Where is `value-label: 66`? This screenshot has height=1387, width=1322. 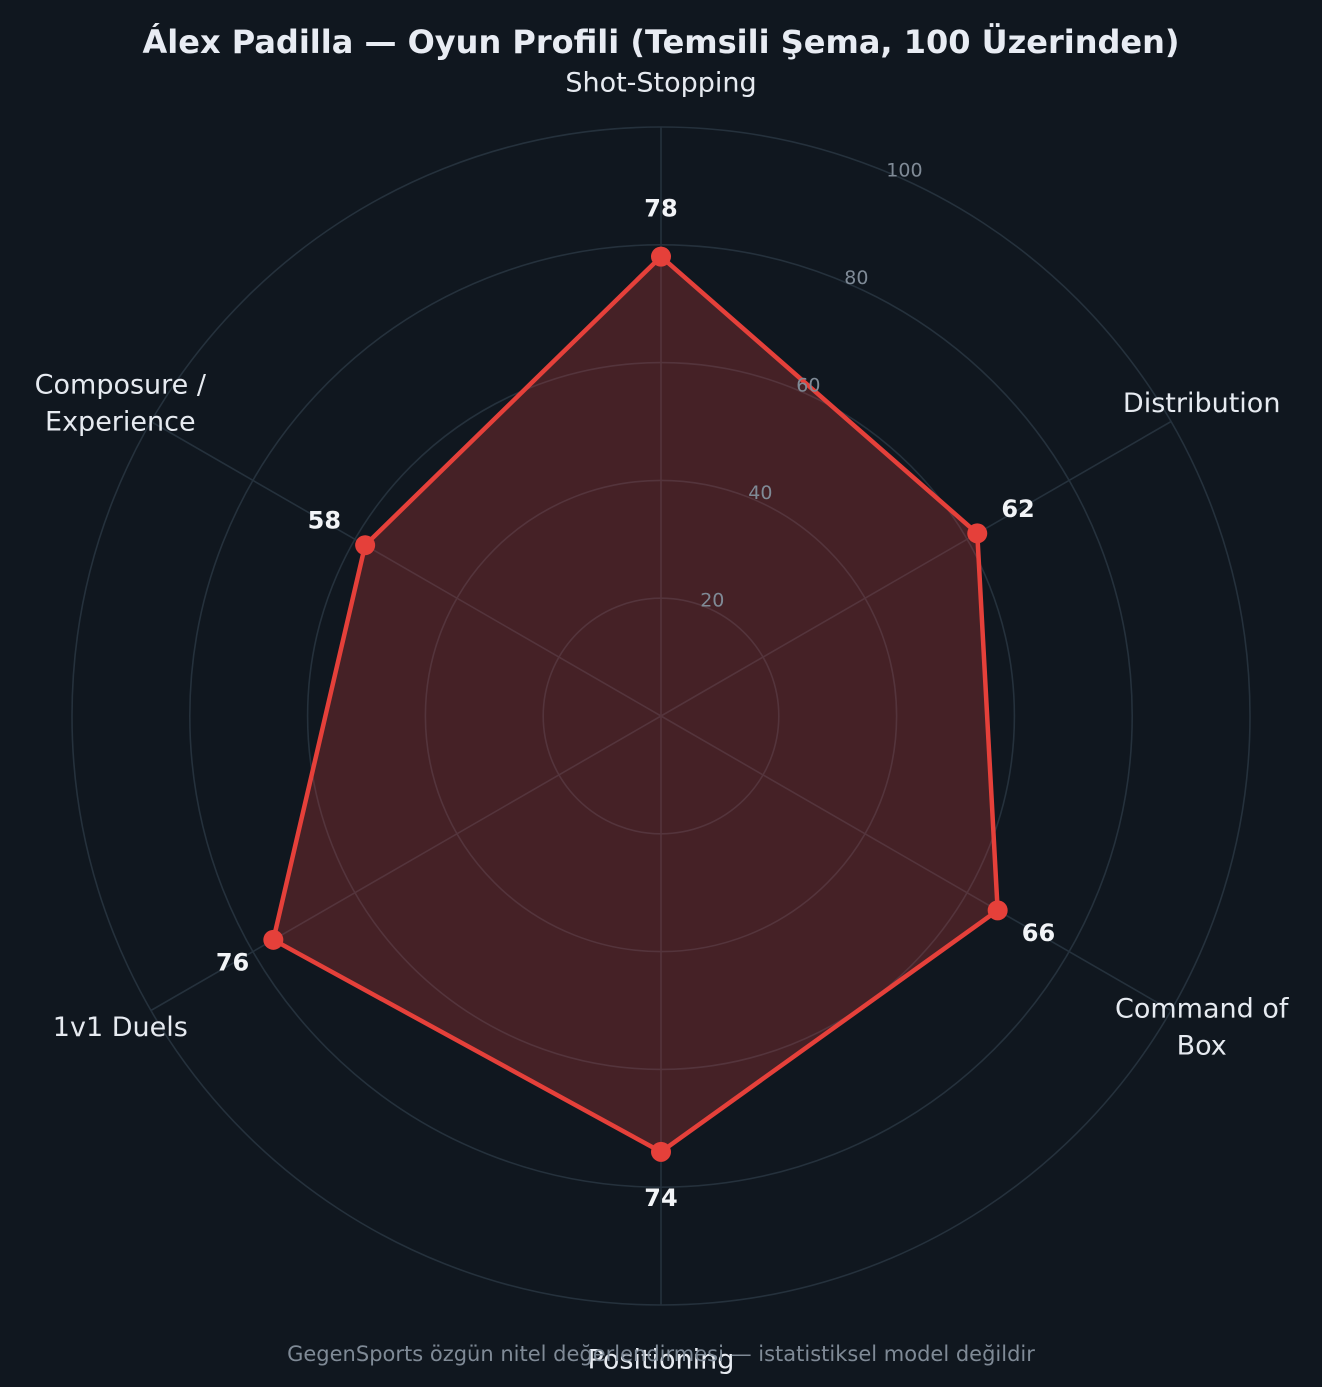 value-label: 66 is located at coordinates (1038, 933).